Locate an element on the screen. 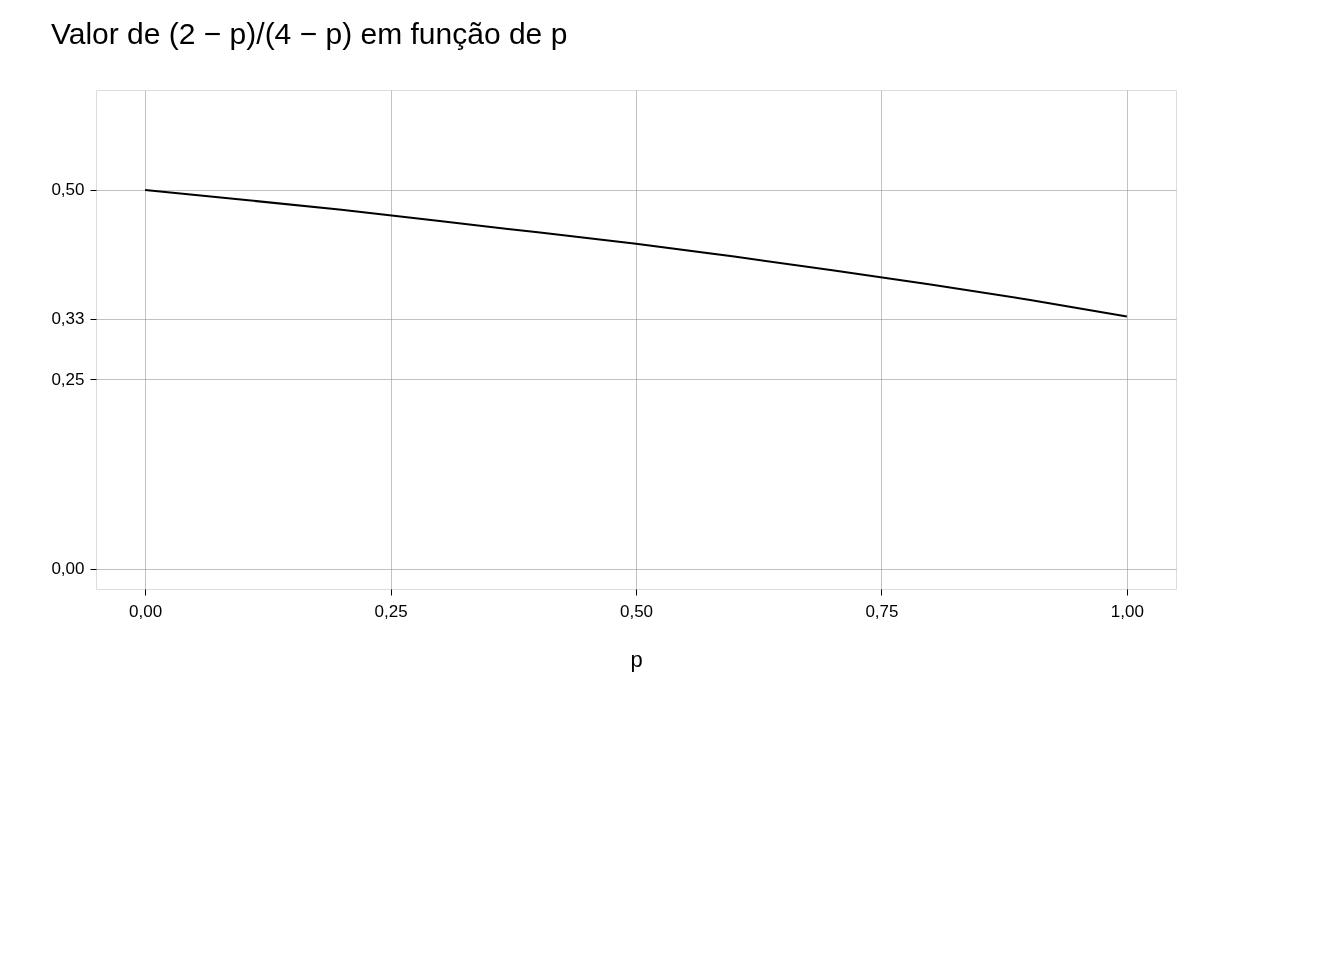 The image size is (1344, 960). y-tick-label: 0,00 is located at coordinates (68, 569).